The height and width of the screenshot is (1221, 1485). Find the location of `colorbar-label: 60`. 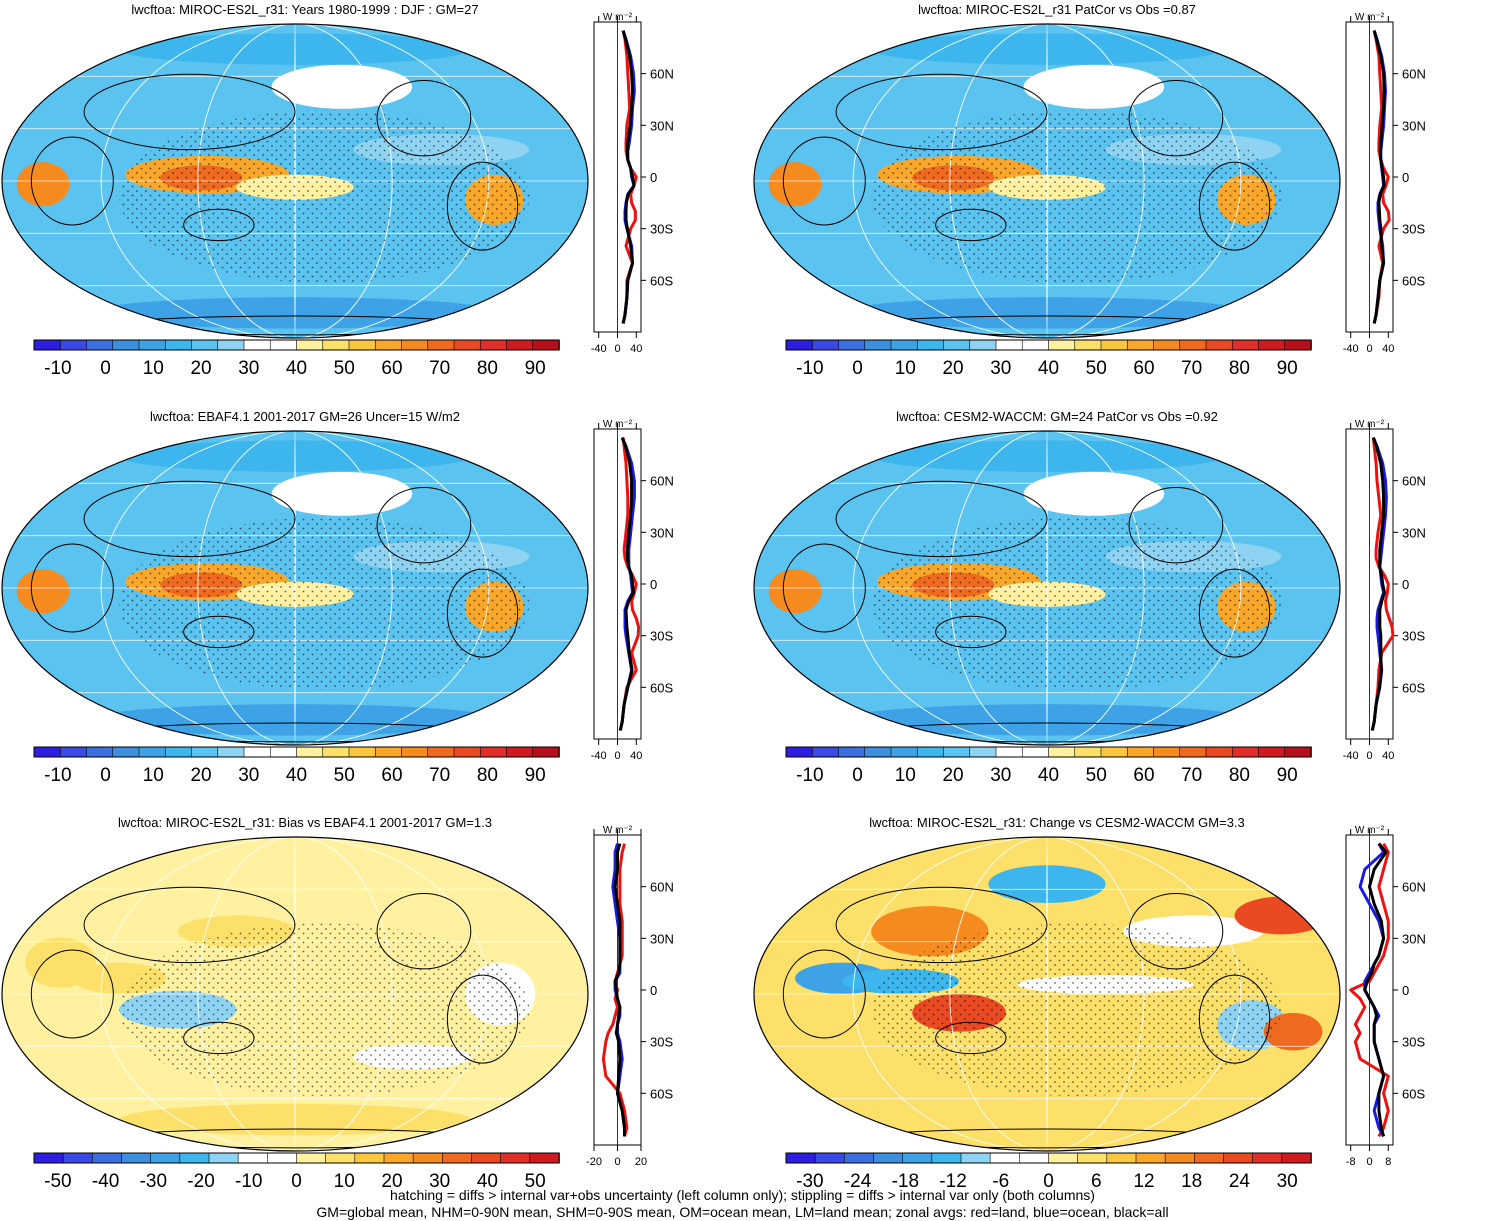

colorbar-label: 60 is located at coordinates (391, 775).